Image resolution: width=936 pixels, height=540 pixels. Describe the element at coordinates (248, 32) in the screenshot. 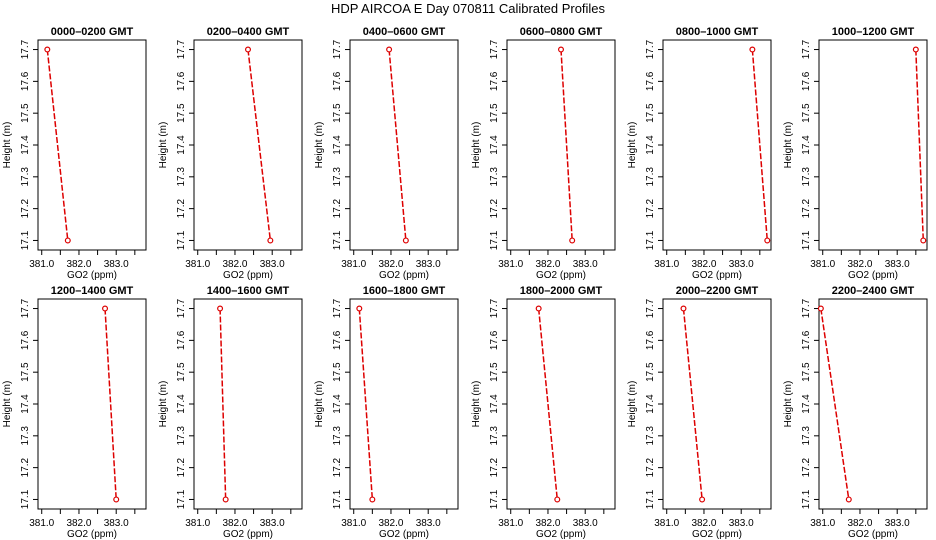

I see `panel-title: 0200–0400 GMT` at that location.